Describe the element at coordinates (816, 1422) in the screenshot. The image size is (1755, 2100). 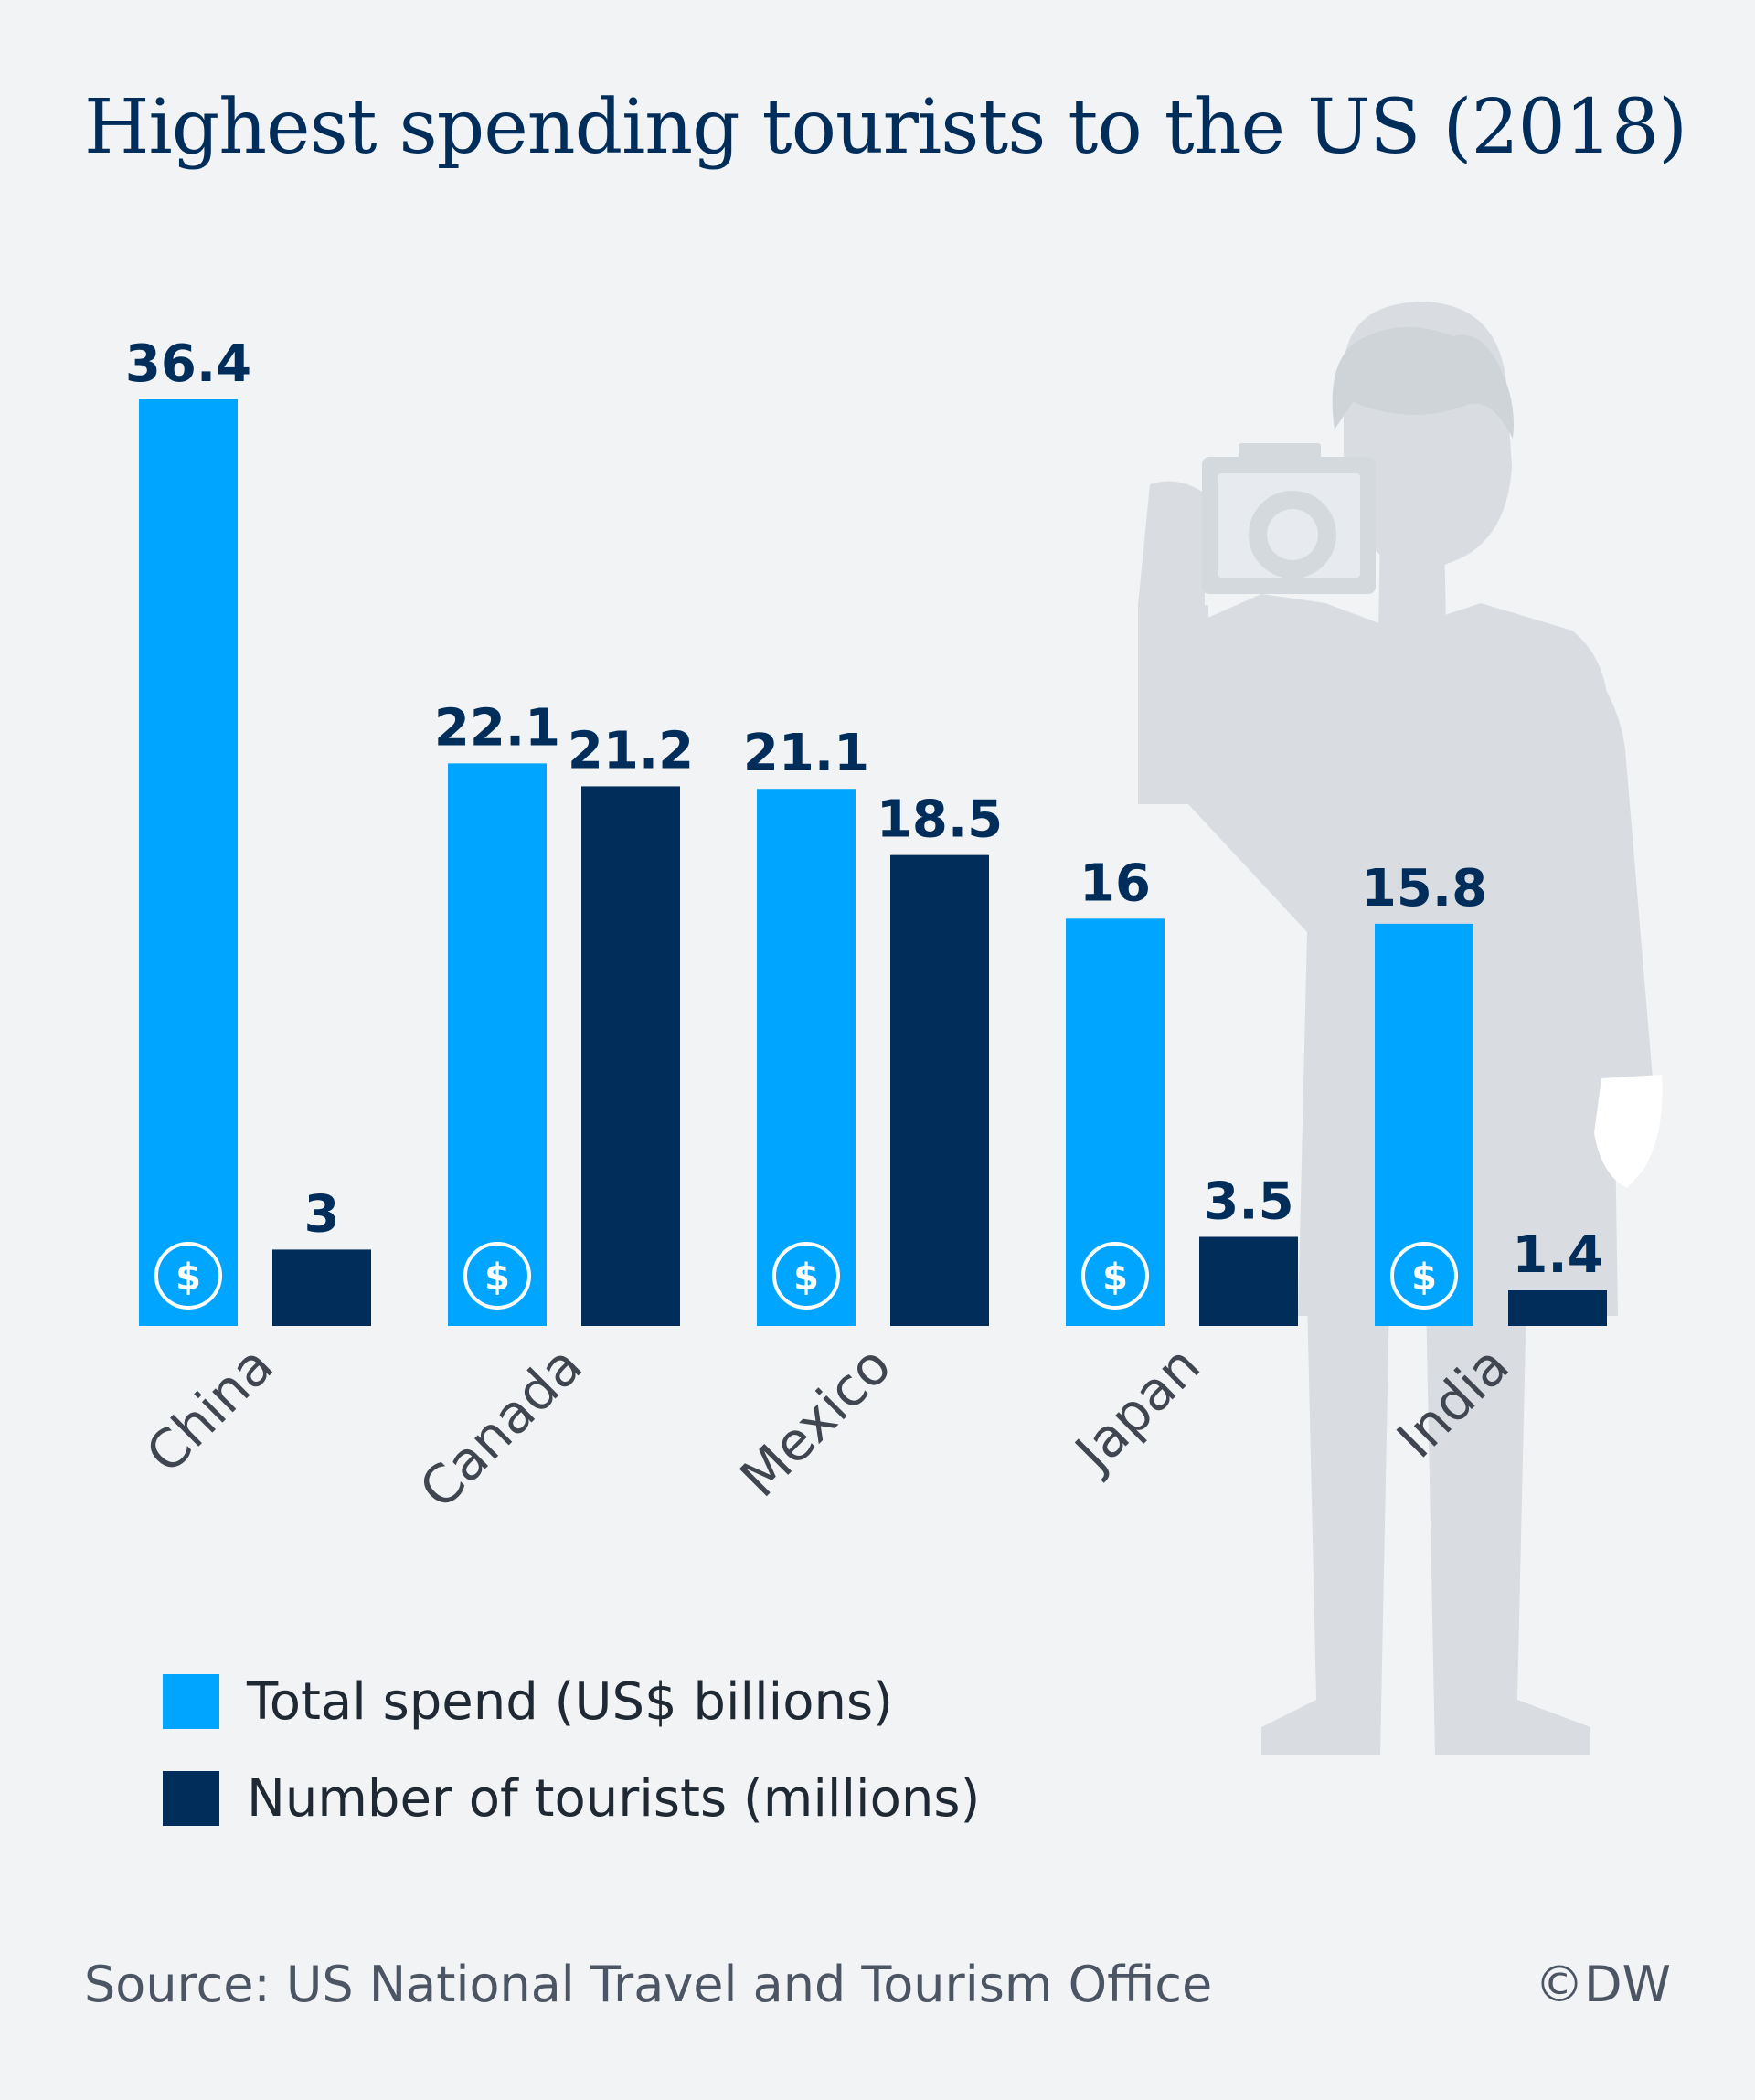
I see `category-label-mexico: Mexico` at that location.